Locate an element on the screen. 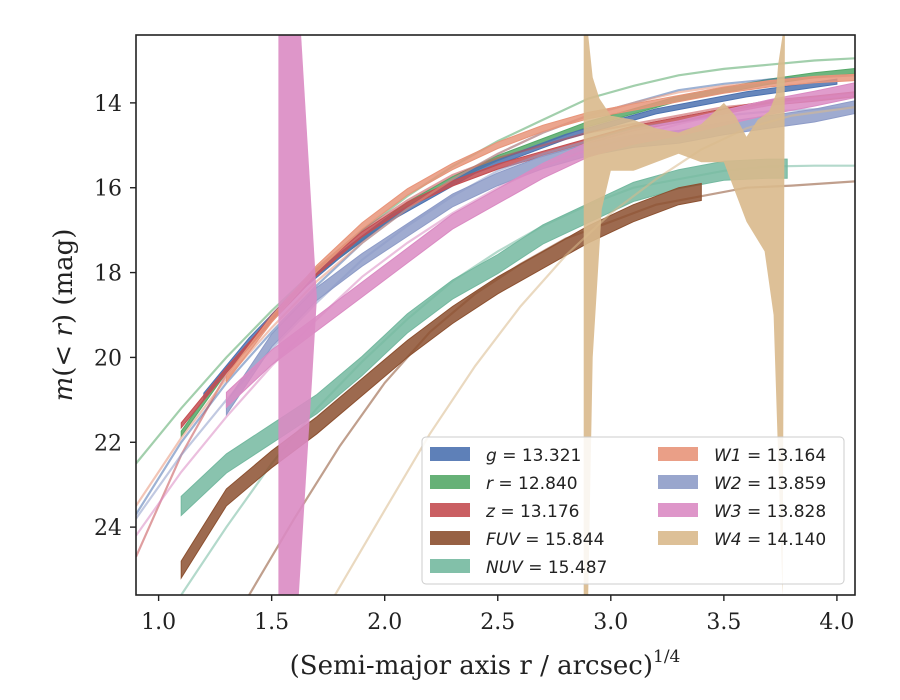 This screenshot has height=700, width=900. legend-box is located at coordinates (633, 510).